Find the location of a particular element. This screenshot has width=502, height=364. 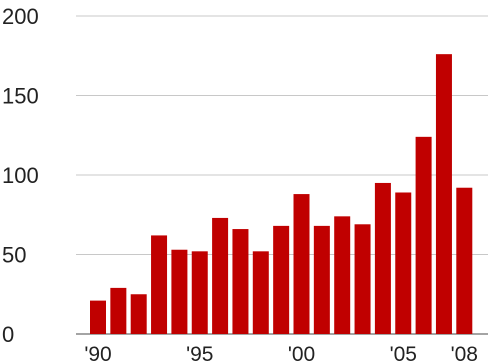

bar-1993 is located at coordinates (159, 284).